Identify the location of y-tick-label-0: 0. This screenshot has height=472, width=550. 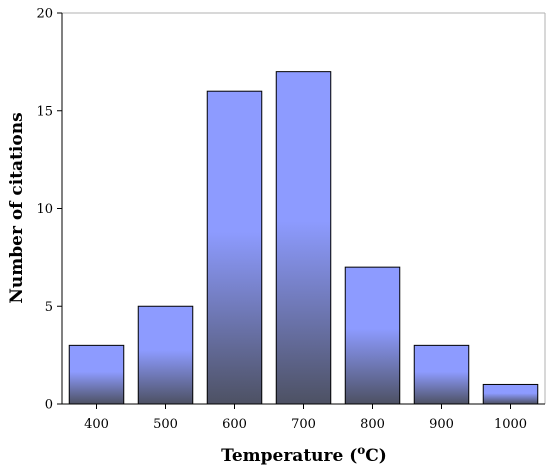
(49, 405).